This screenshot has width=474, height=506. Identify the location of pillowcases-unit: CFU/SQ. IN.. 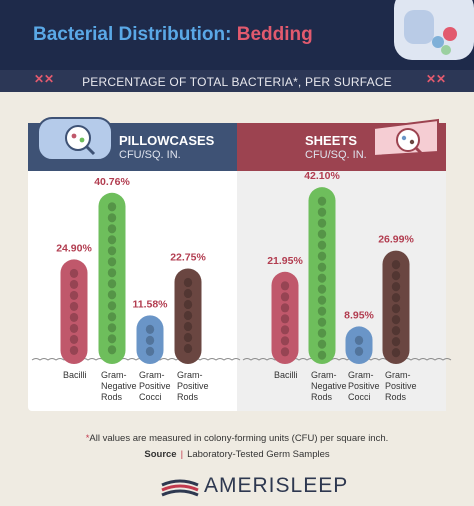
(150, 155).